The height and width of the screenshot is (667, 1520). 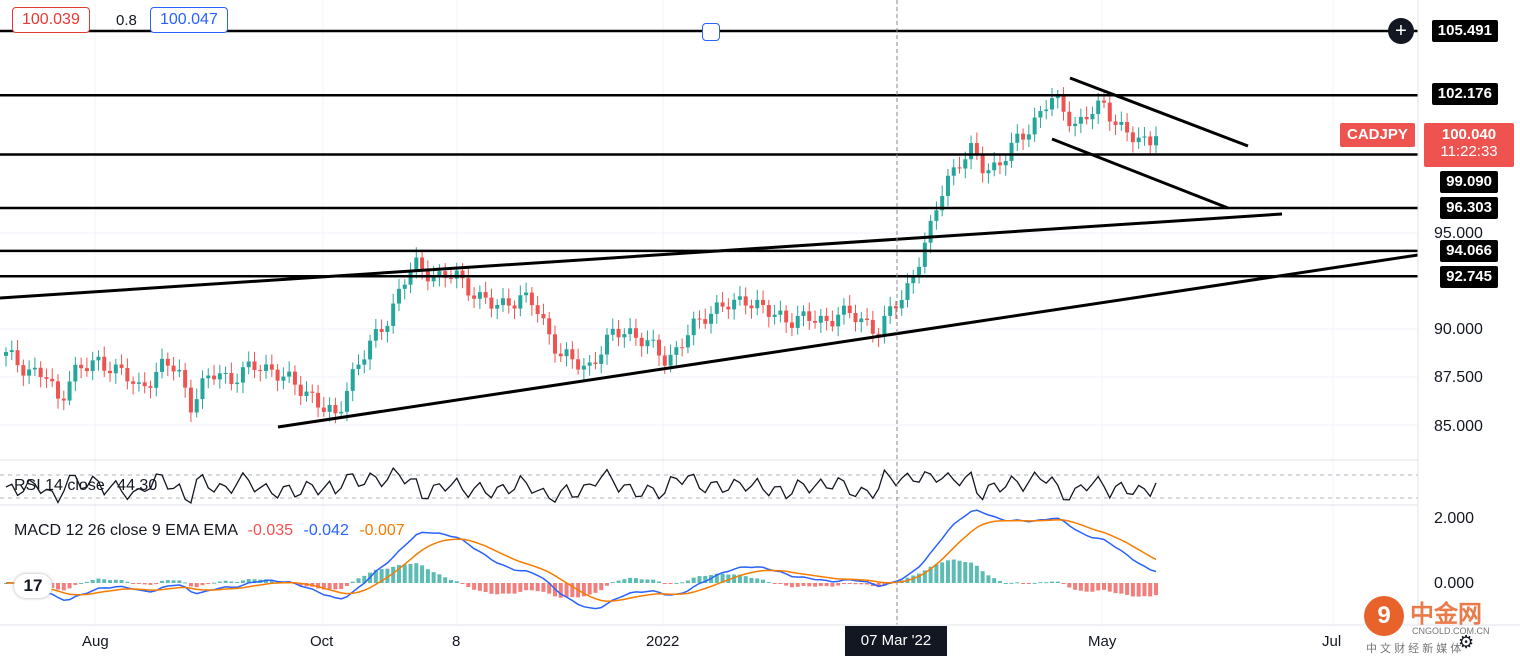 I want to click on bid-price: 100.039, so click(x=51, y=19).